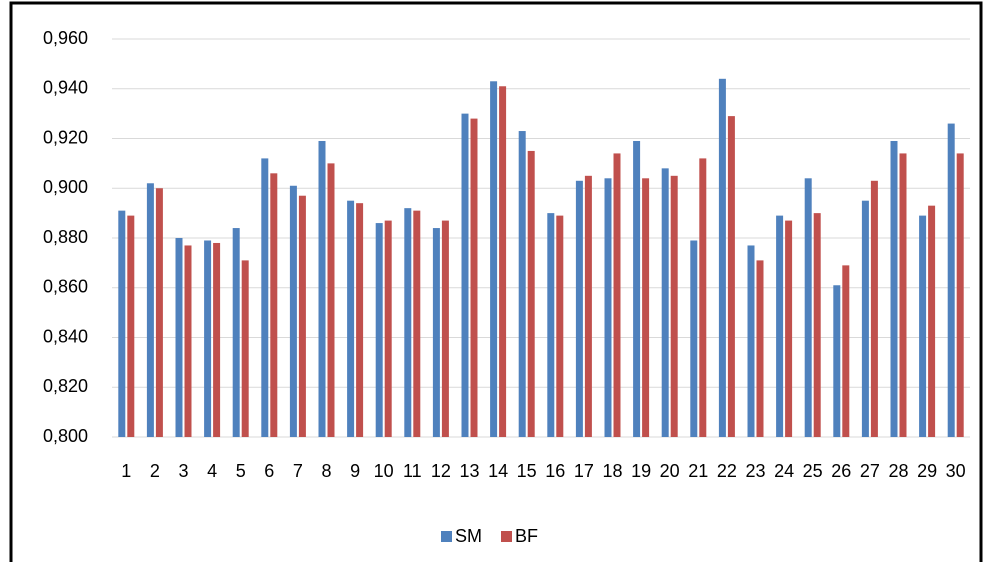  What do you see at coordinates (927, 471) in the screenshot?
I see `x-tick-label: 29` at bounding box center [927, 471].